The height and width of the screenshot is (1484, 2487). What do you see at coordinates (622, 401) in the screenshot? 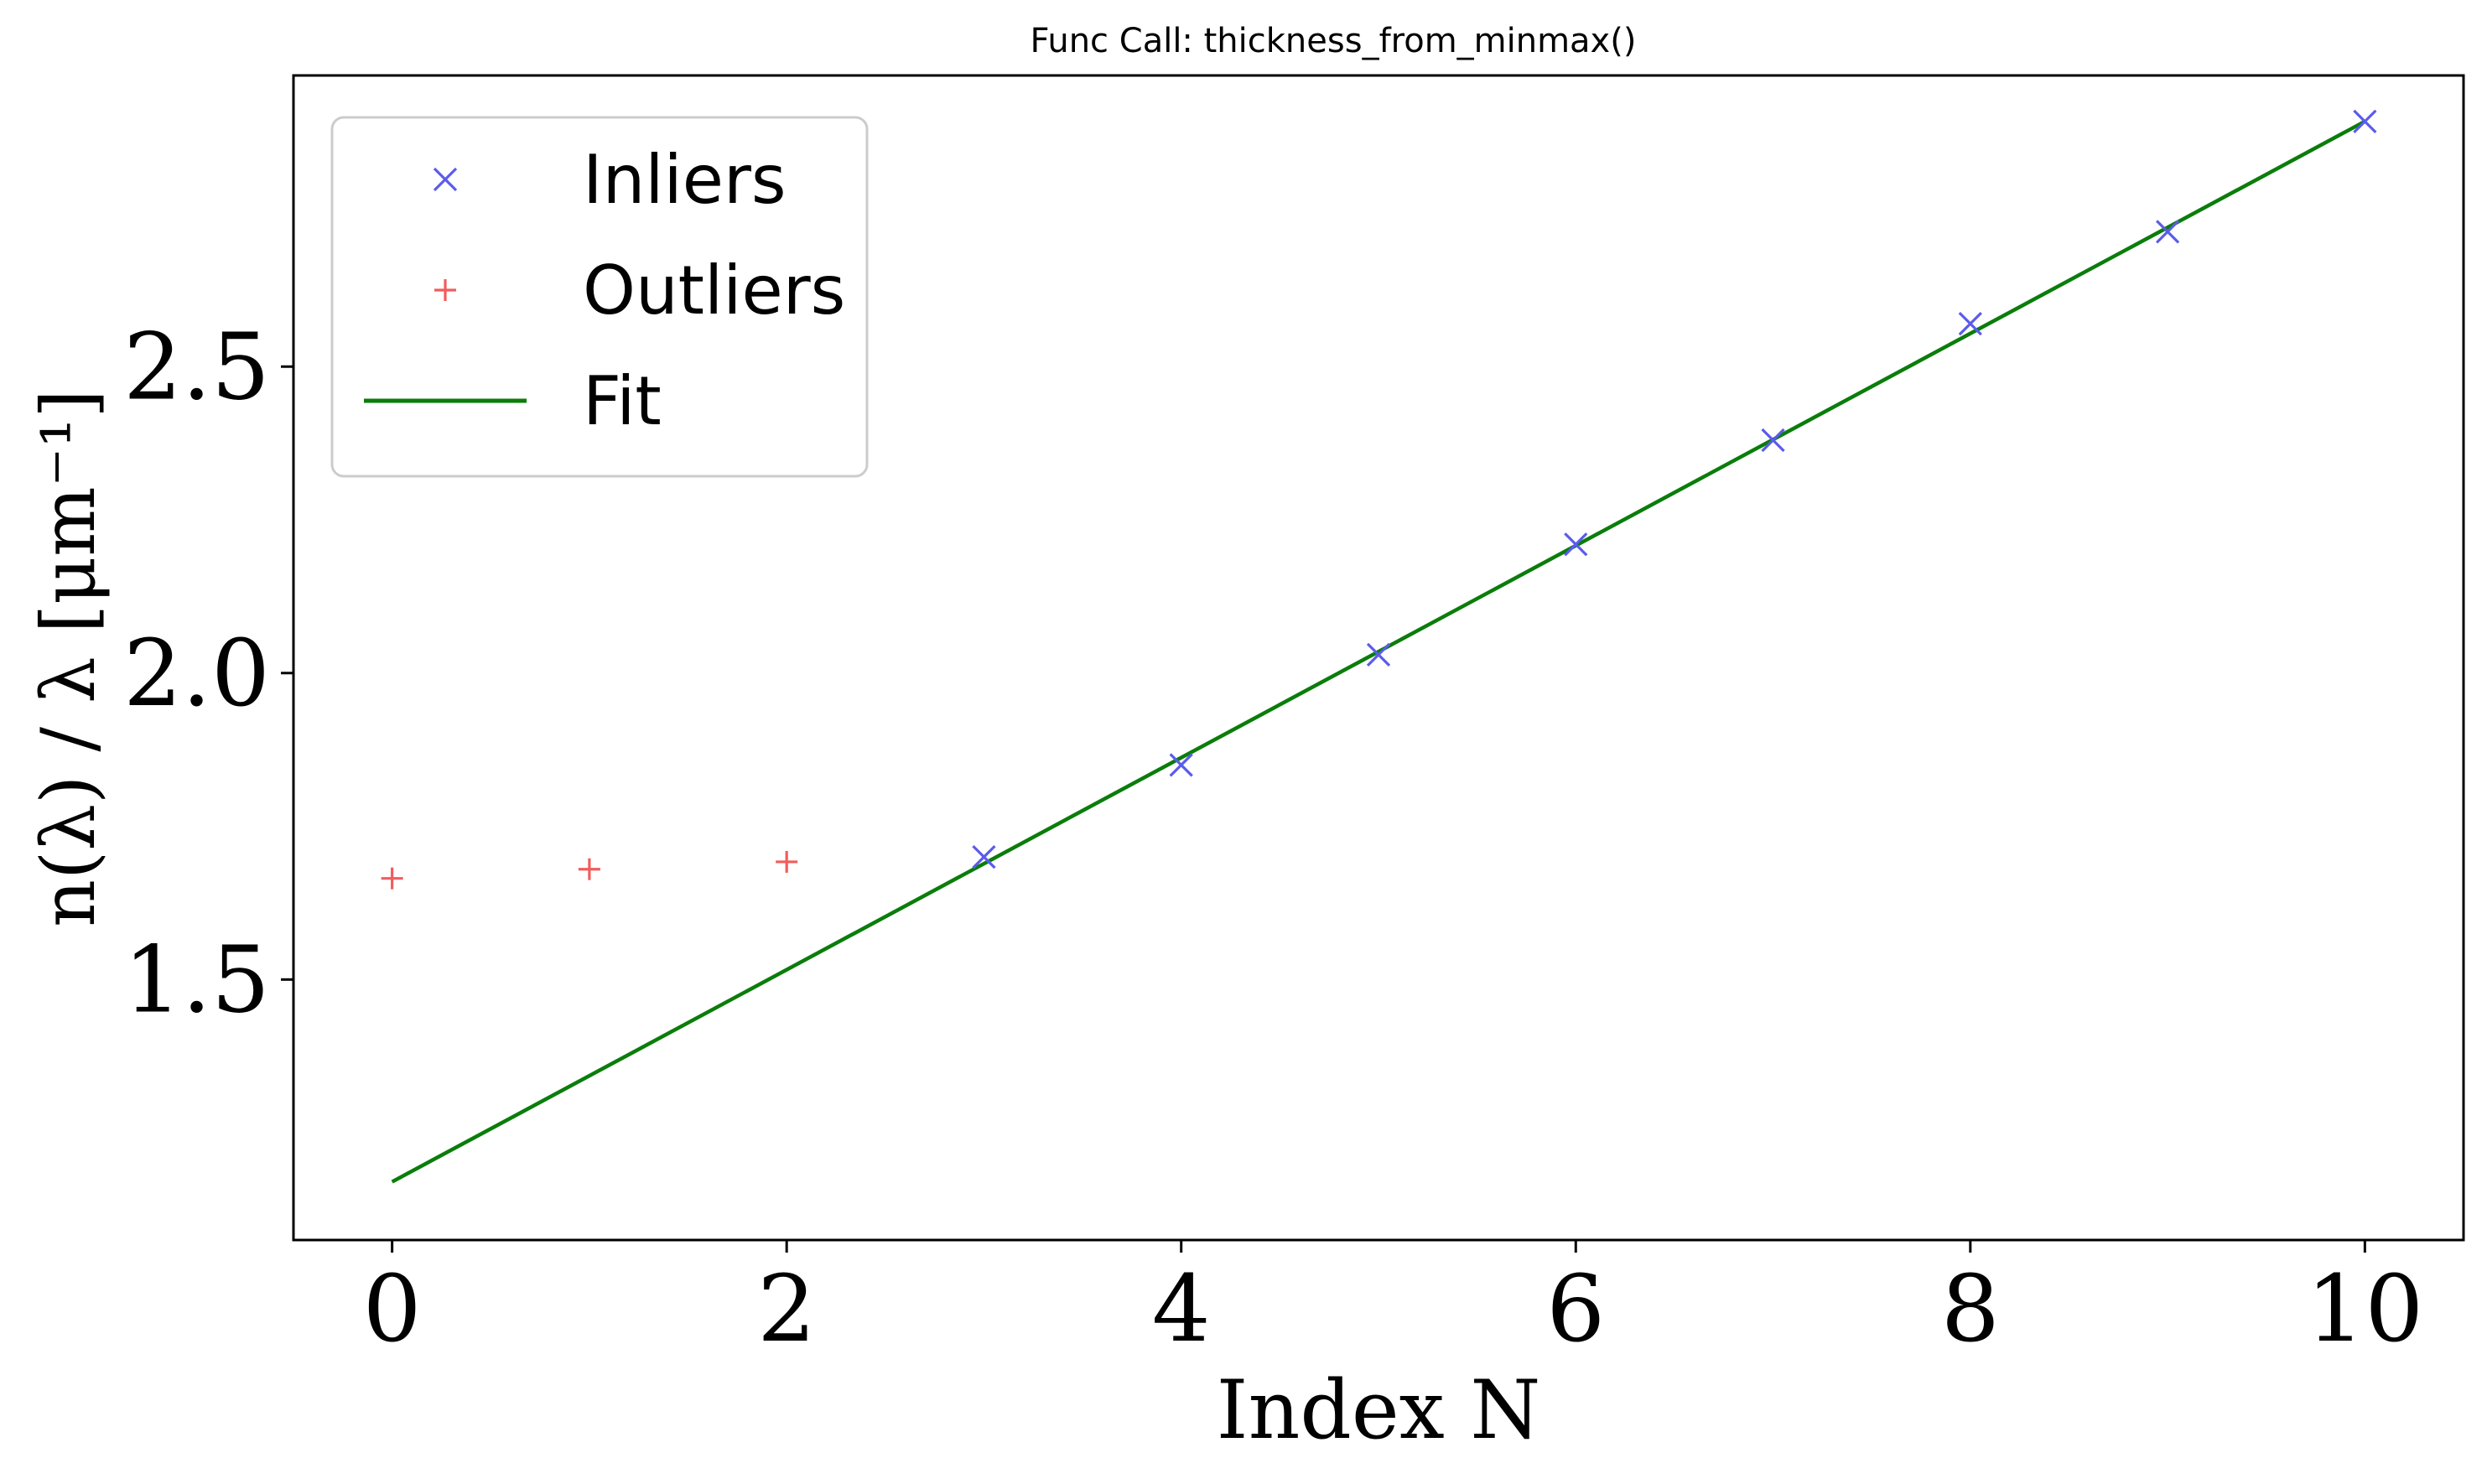
I see `legend-label: Fit` at bounding box center [622, 401].